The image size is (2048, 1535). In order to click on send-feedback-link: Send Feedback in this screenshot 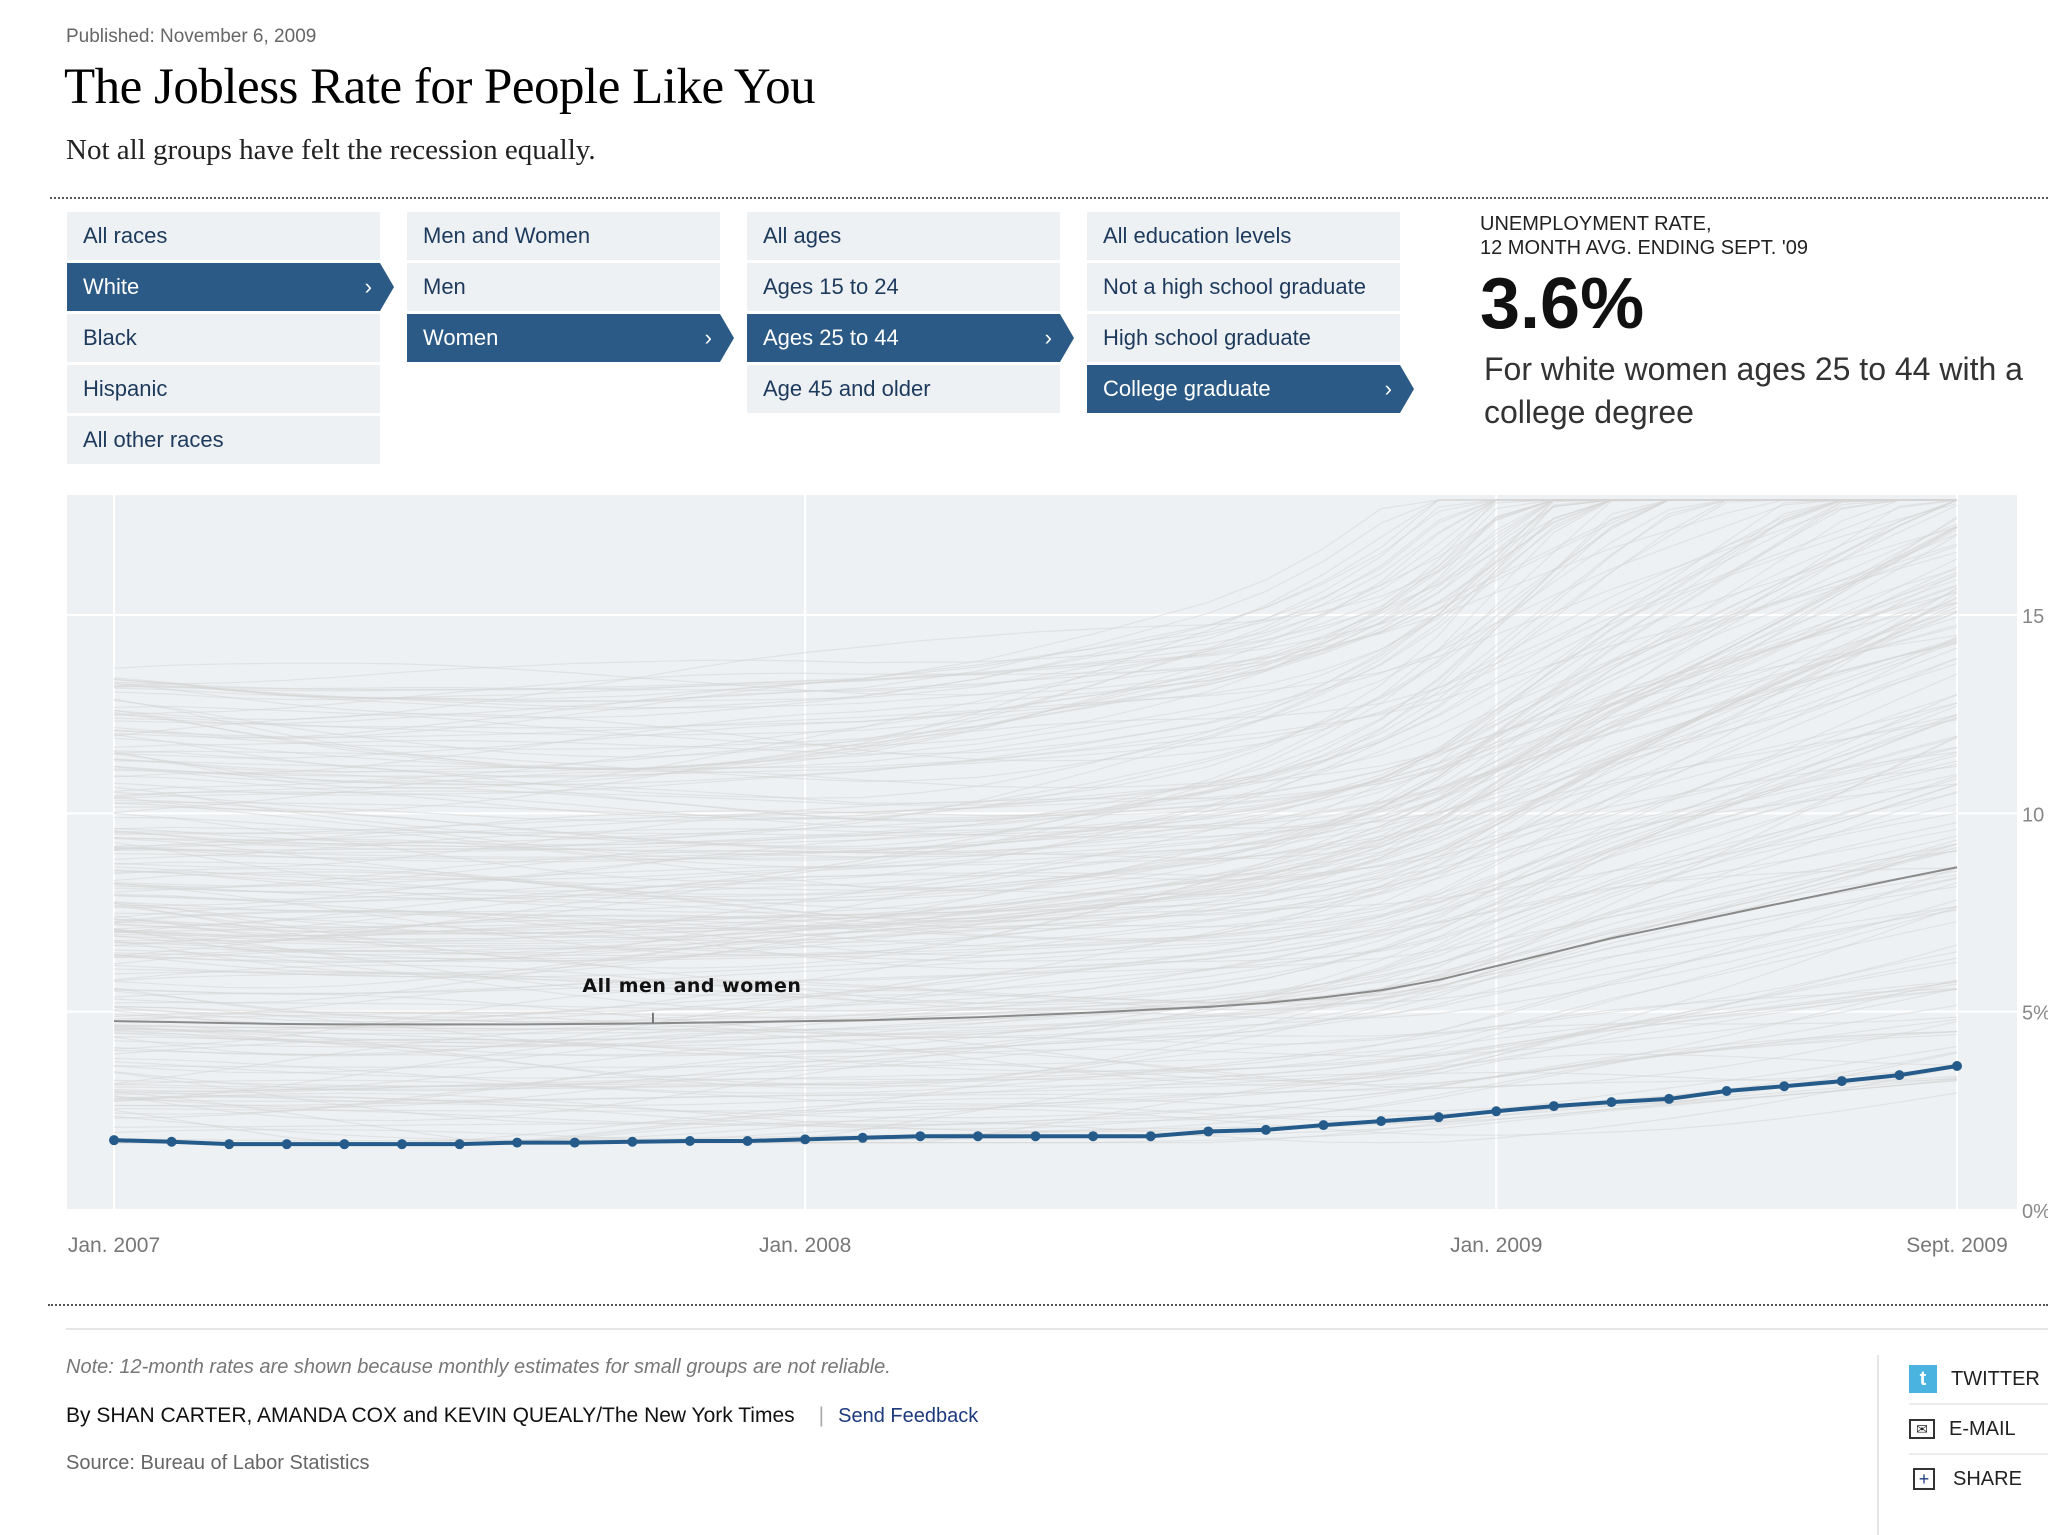, I will do `click(908, 1416)`.